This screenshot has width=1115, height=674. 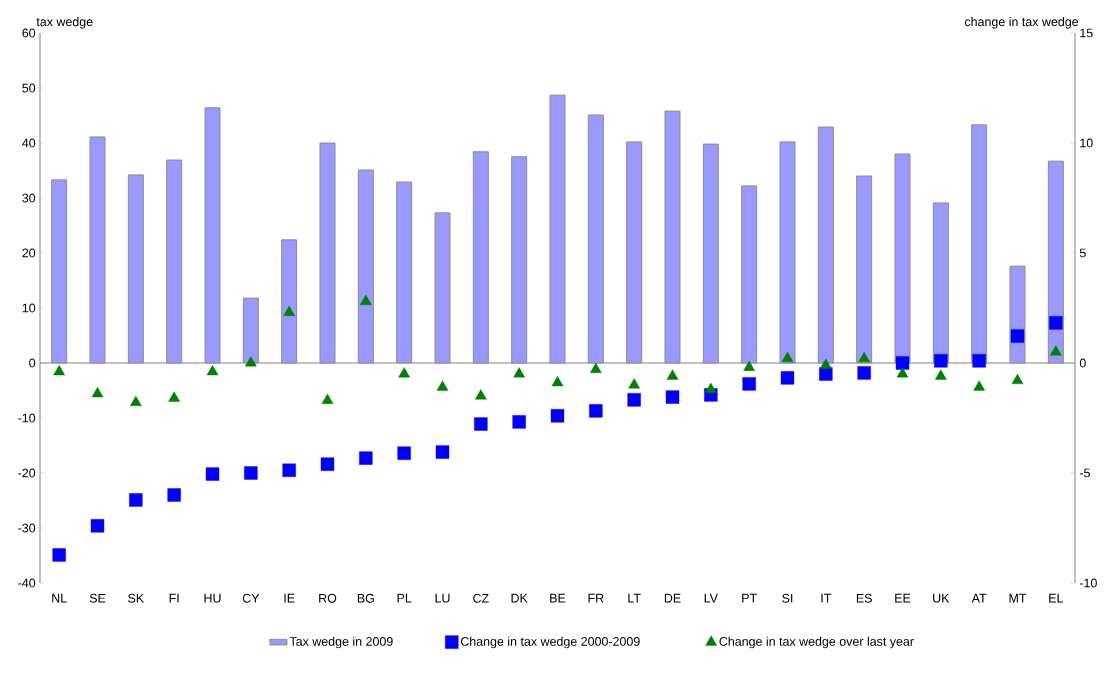 What do you see at coordinates (29, 88) in the screenshot?
I see `y-tick-label: 50` at bounding box center [29, 88].